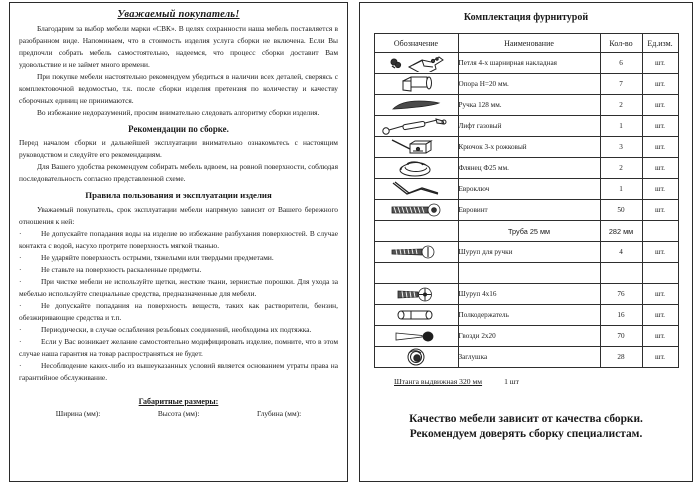 The height and width of the screenshot is (488, 700). What do you see at coordinates (416, 126) in the screenshot?
I see `gas-lift-icon` at bounding box center [416, 126].